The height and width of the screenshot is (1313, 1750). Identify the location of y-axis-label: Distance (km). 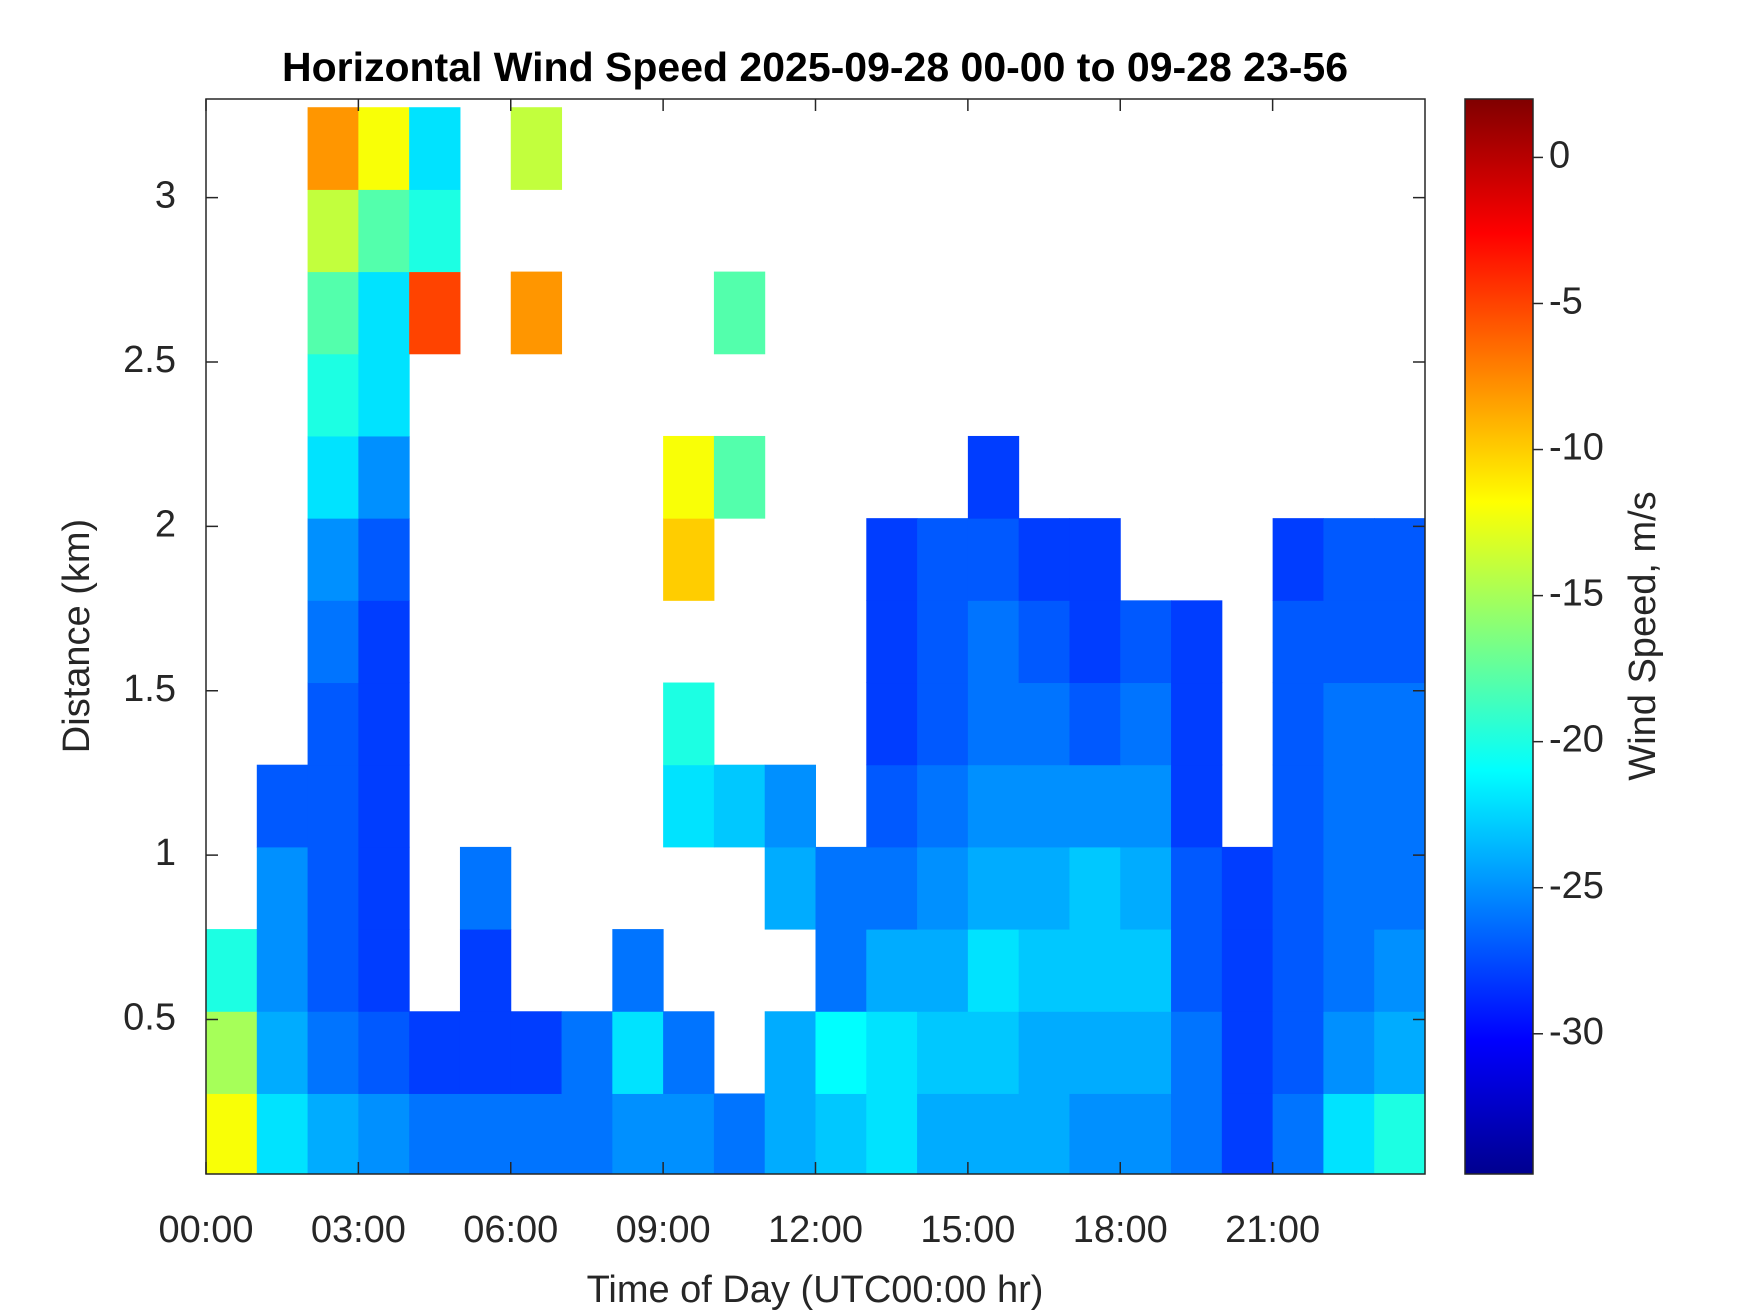
(77, 636).